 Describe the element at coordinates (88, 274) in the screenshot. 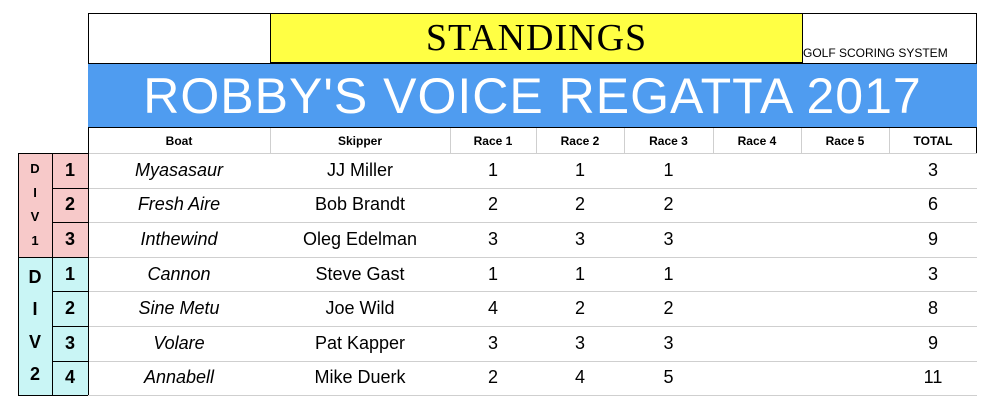

I see `table-left-border` at that location.